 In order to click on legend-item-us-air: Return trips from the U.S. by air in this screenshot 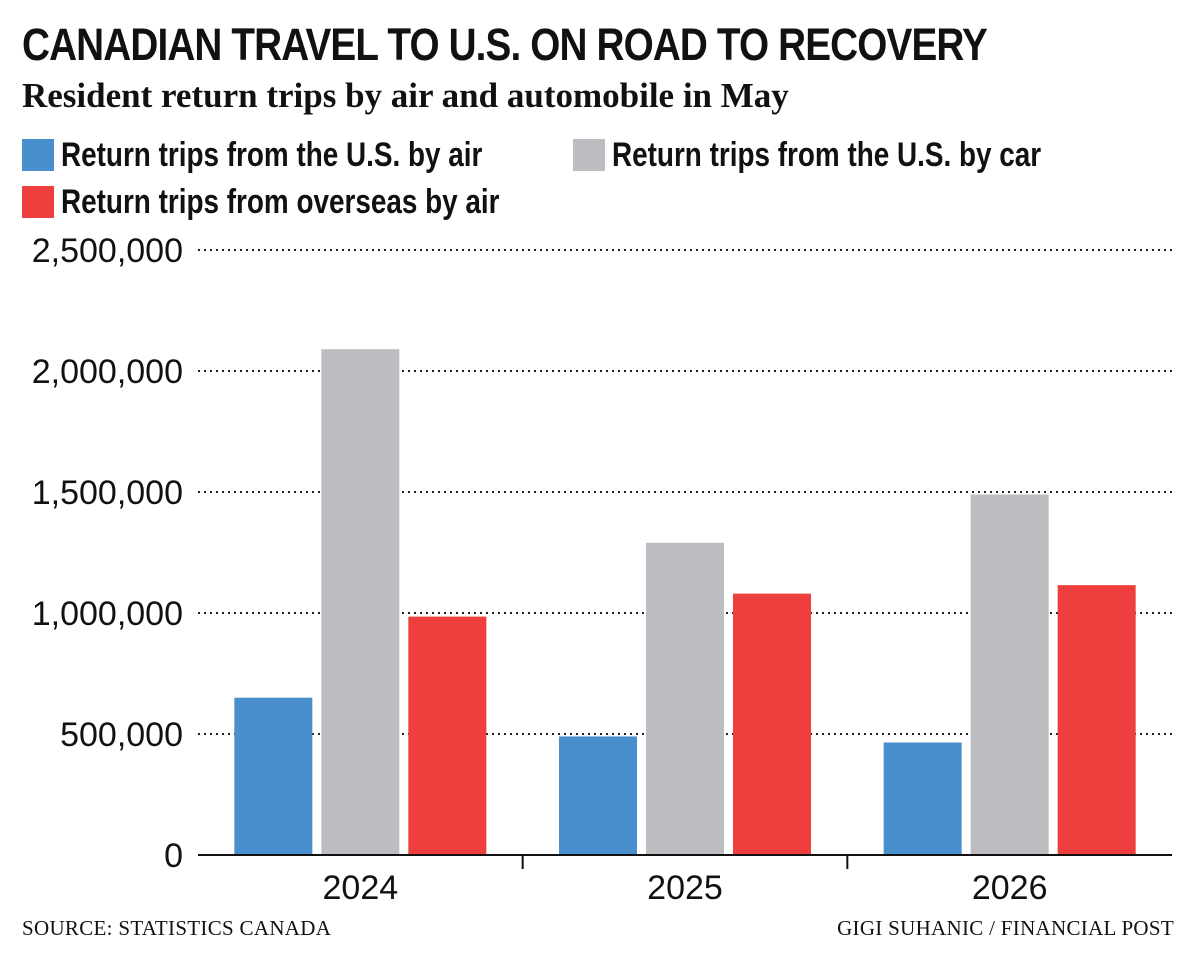, I will do `click(298, 155)`.